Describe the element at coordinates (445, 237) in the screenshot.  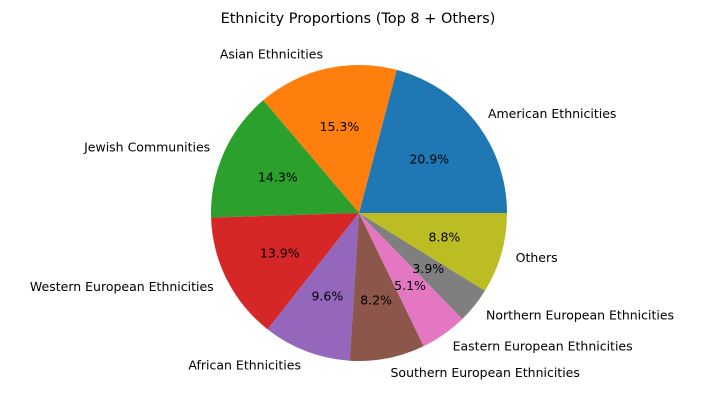
I see `pie-percent-label-others: 8.8%` at that location.